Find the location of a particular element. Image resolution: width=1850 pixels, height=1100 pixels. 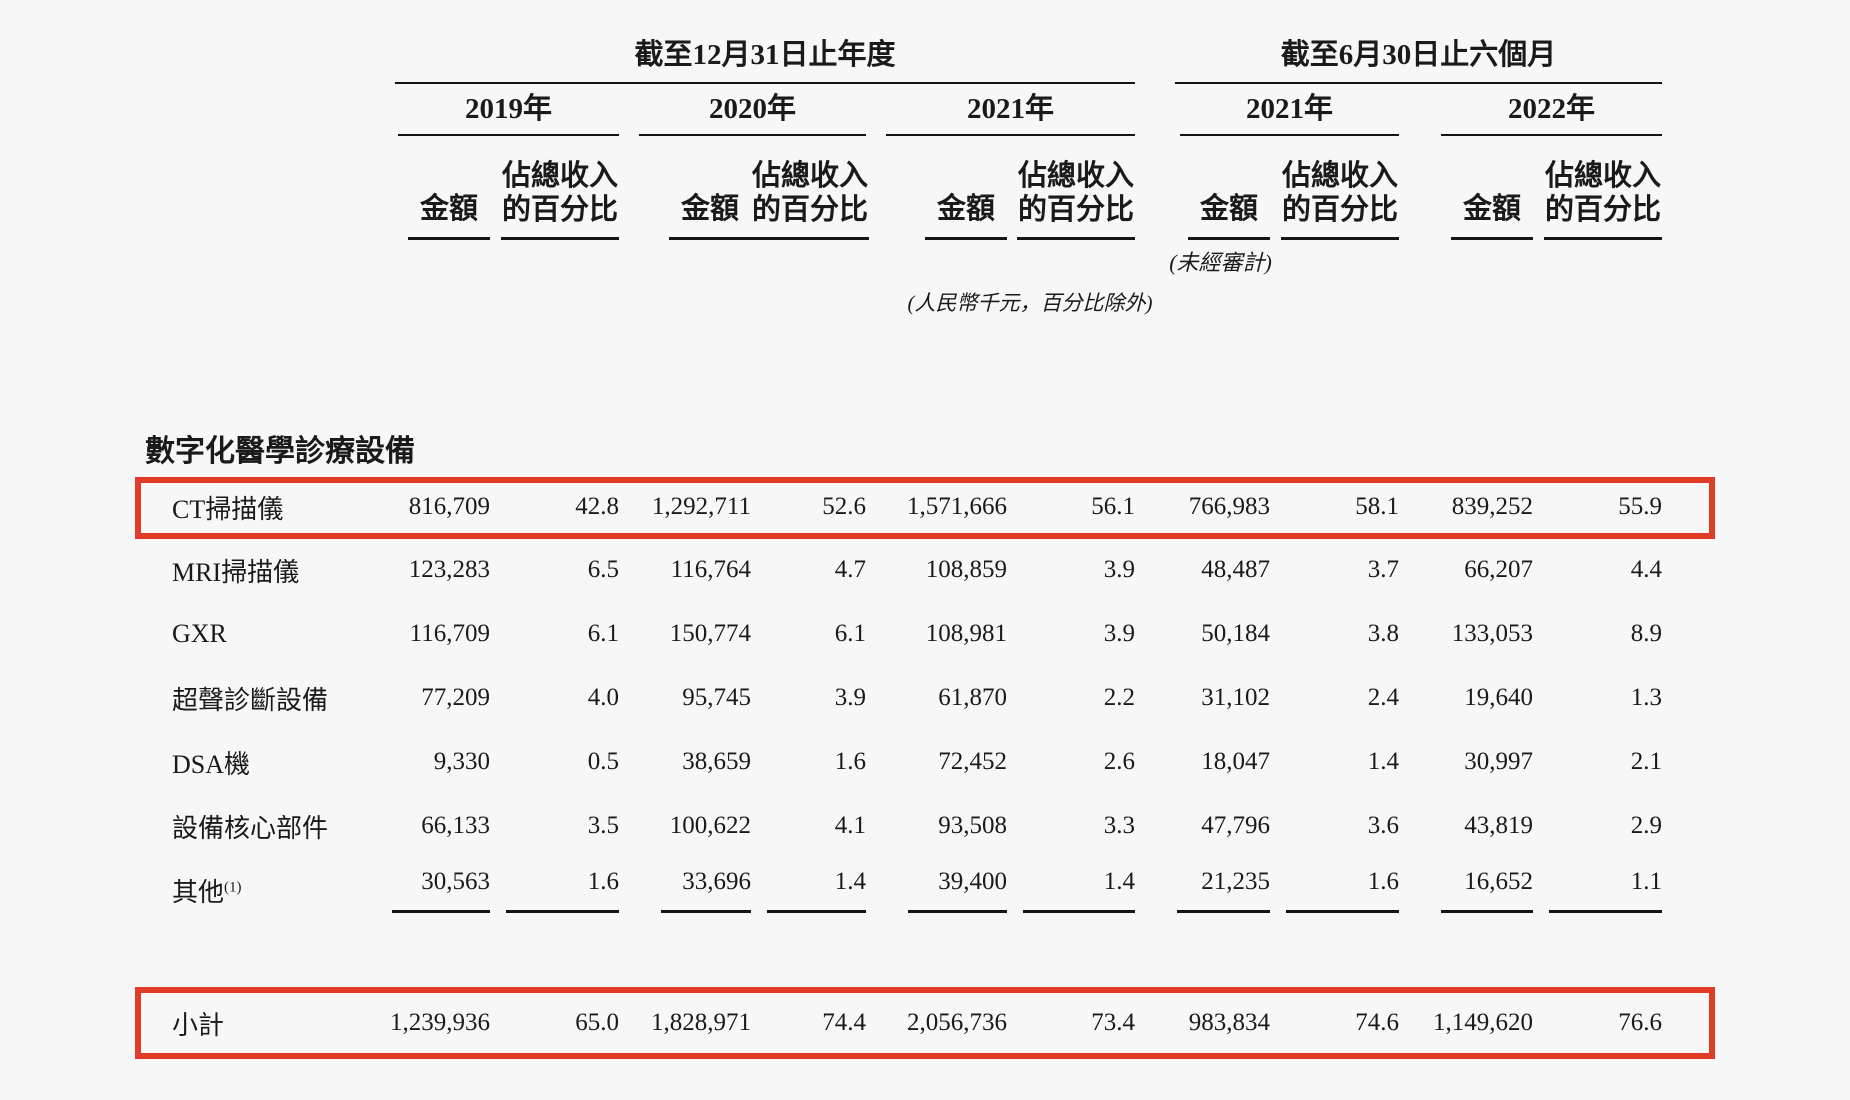

cell-amount: 1,292,711 is located at coordinates (701, 506).